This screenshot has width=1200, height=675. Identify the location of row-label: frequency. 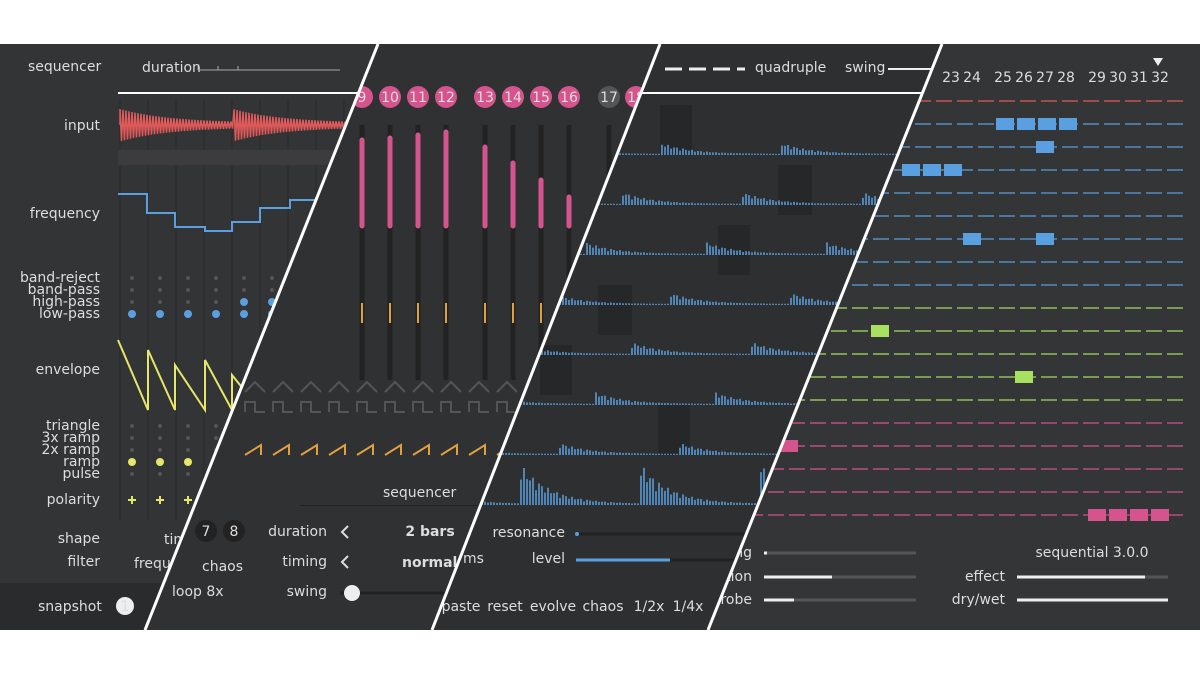
(65, 214).